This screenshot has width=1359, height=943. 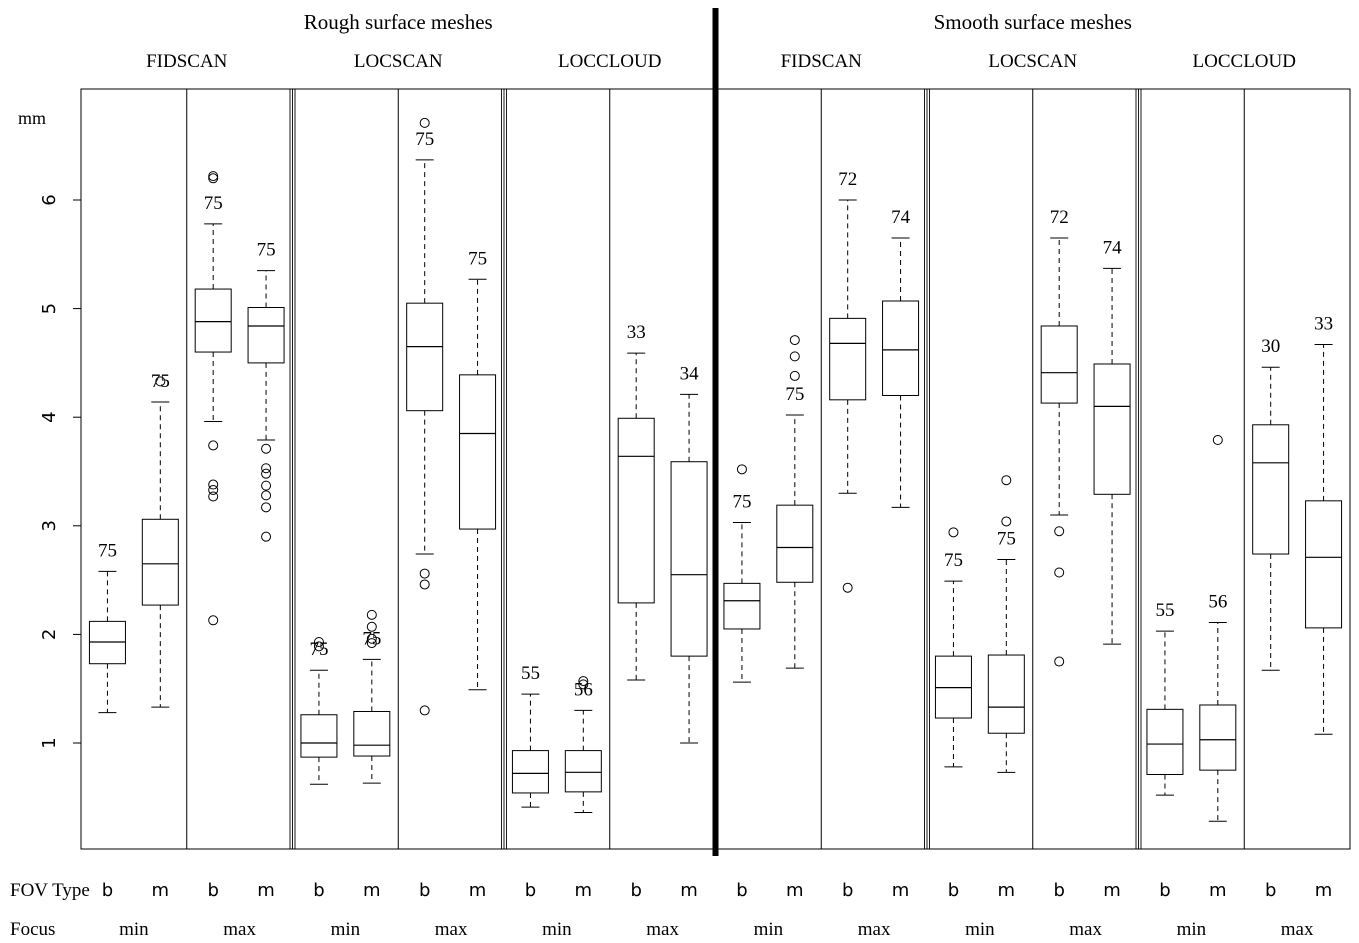 What do you see at coordinates (49, 308) in the screenshot?
I see `y-axis-tick-label: 5` at bounding box center [49, 308].